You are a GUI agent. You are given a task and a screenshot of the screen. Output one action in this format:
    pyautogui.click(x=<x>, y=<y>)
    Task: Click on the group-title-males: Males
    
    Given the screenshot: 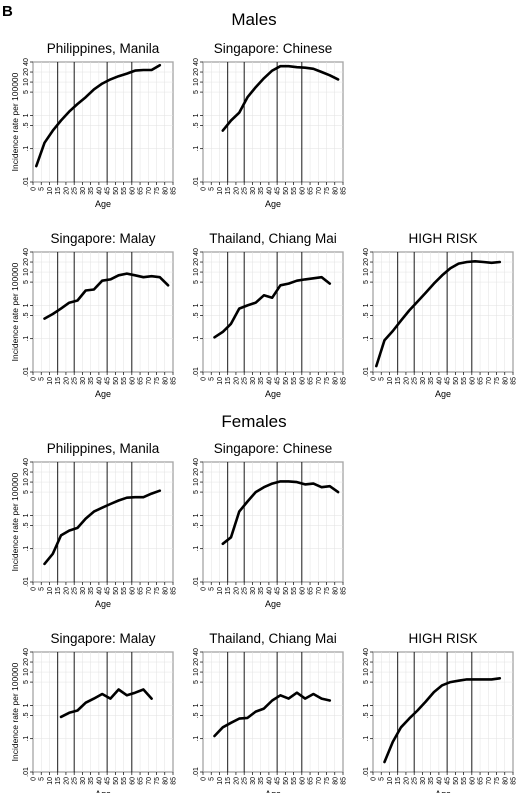 What is the action you would take?
    pyautogui.click(x=253, y=19)
    